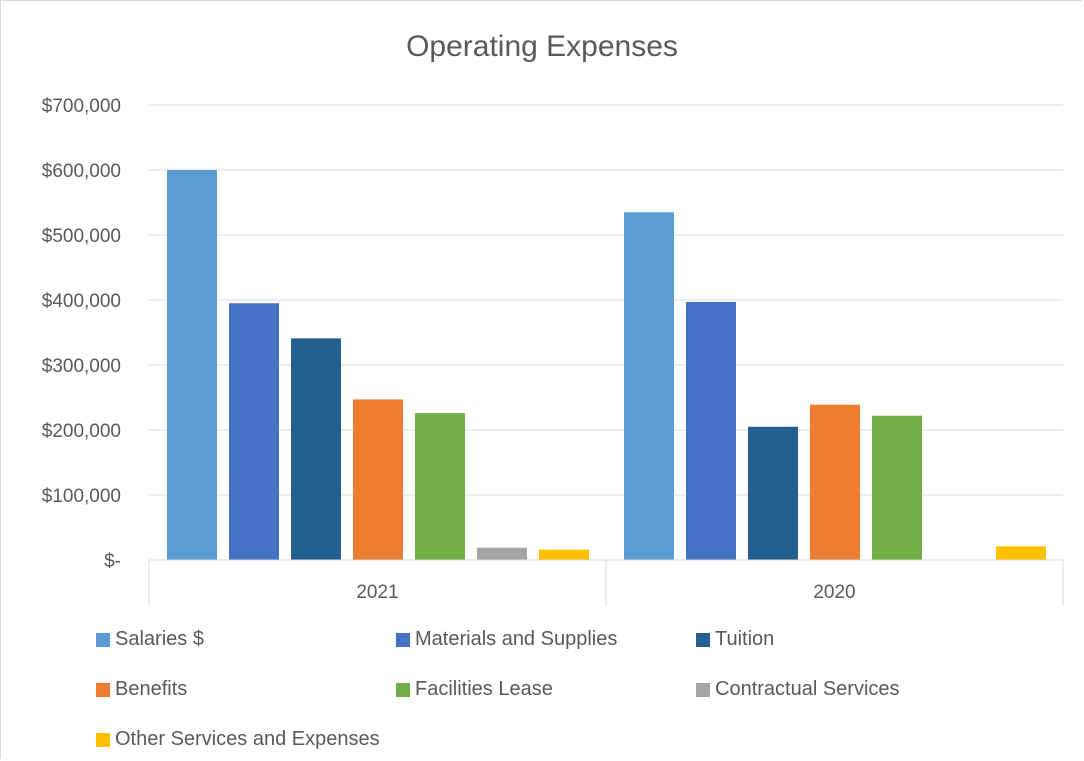 This screenshot has width=1084, height=761. What do you see at coordinates (81, 171) in the screenshot?
I see `y-tick-label: $600,000` at bounding box center [81, 171].